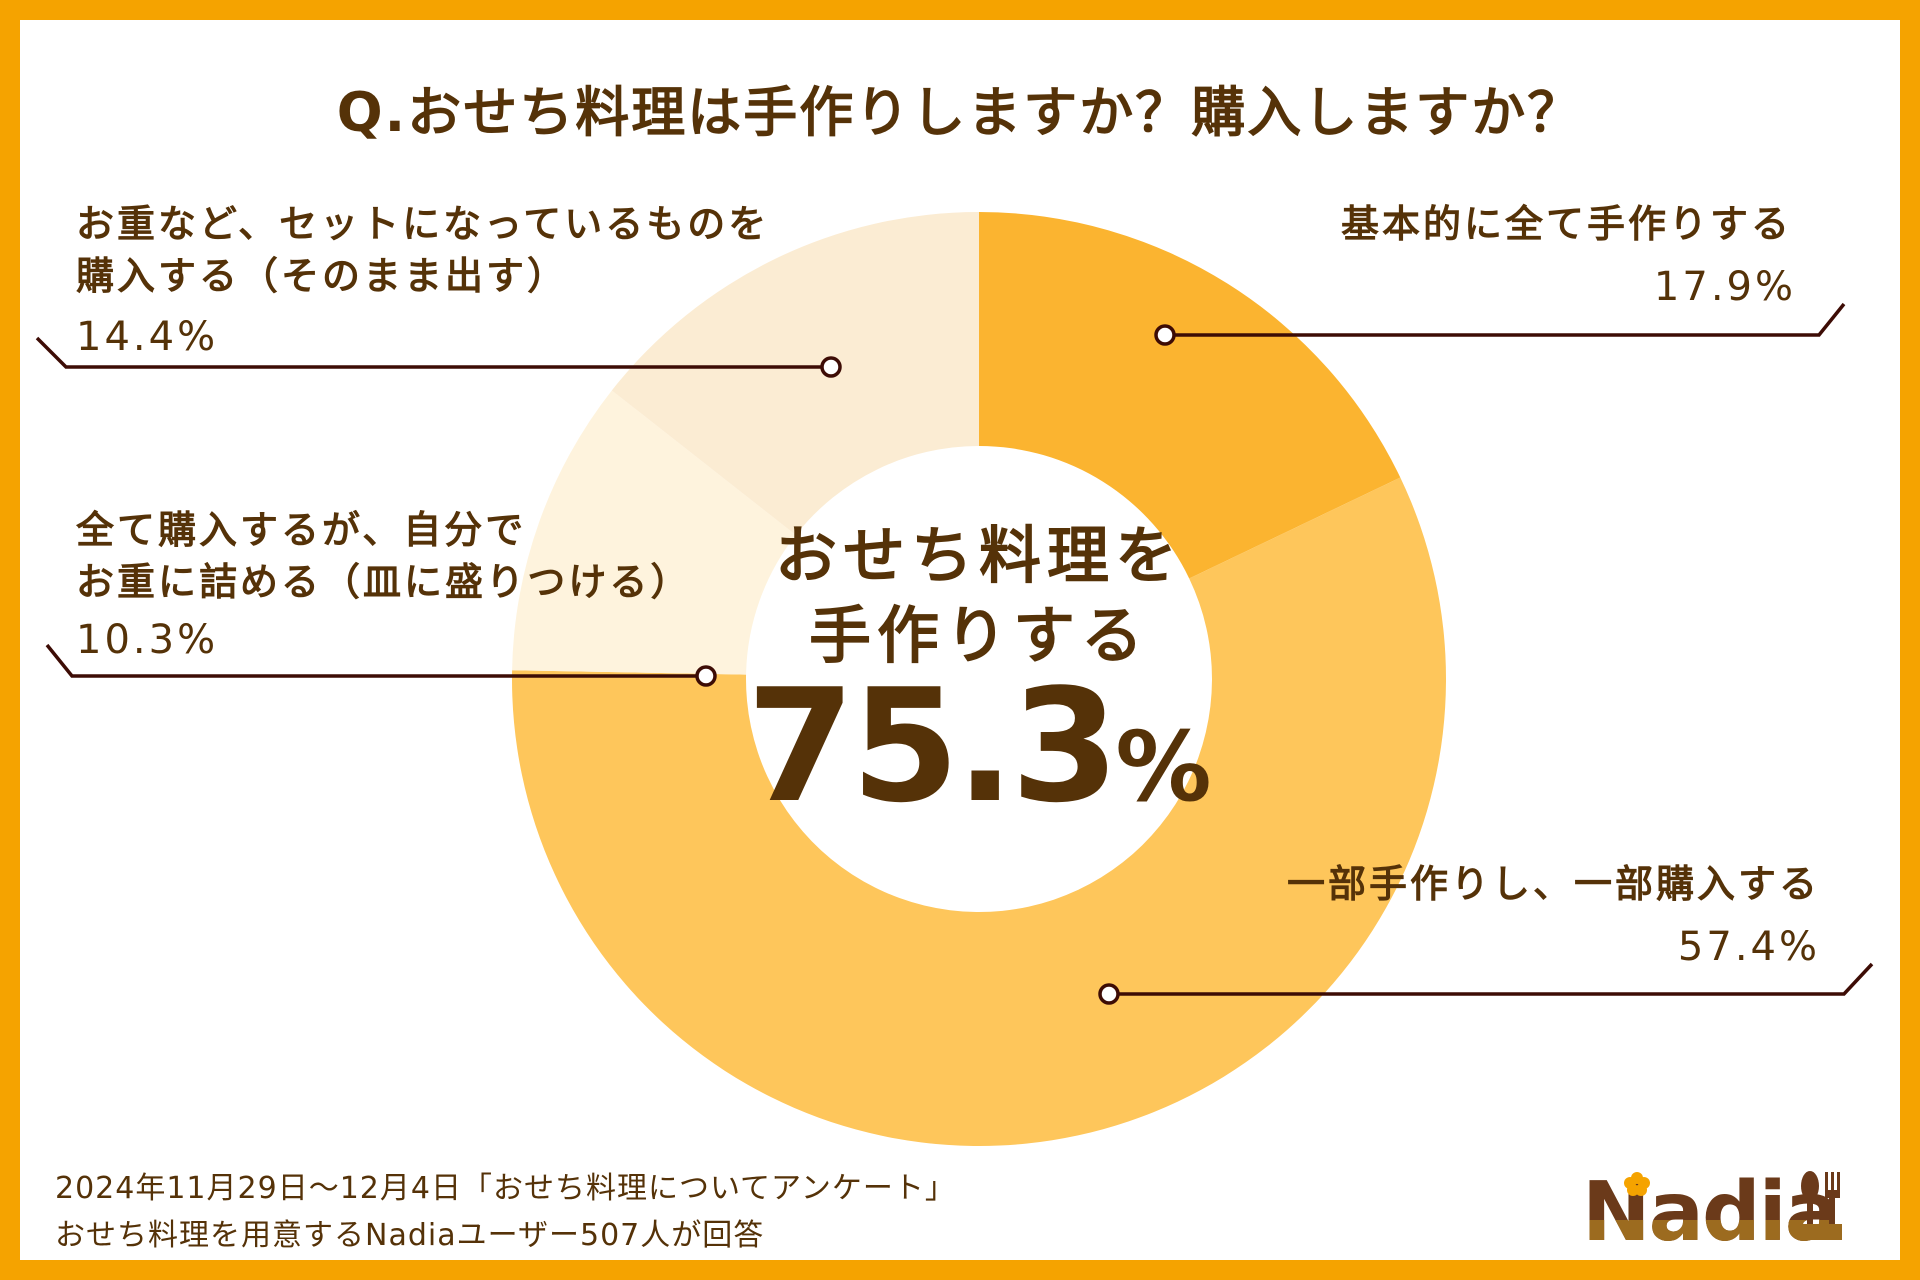  I want to click on marker-dot-homemade-all, so click(1165, 335).